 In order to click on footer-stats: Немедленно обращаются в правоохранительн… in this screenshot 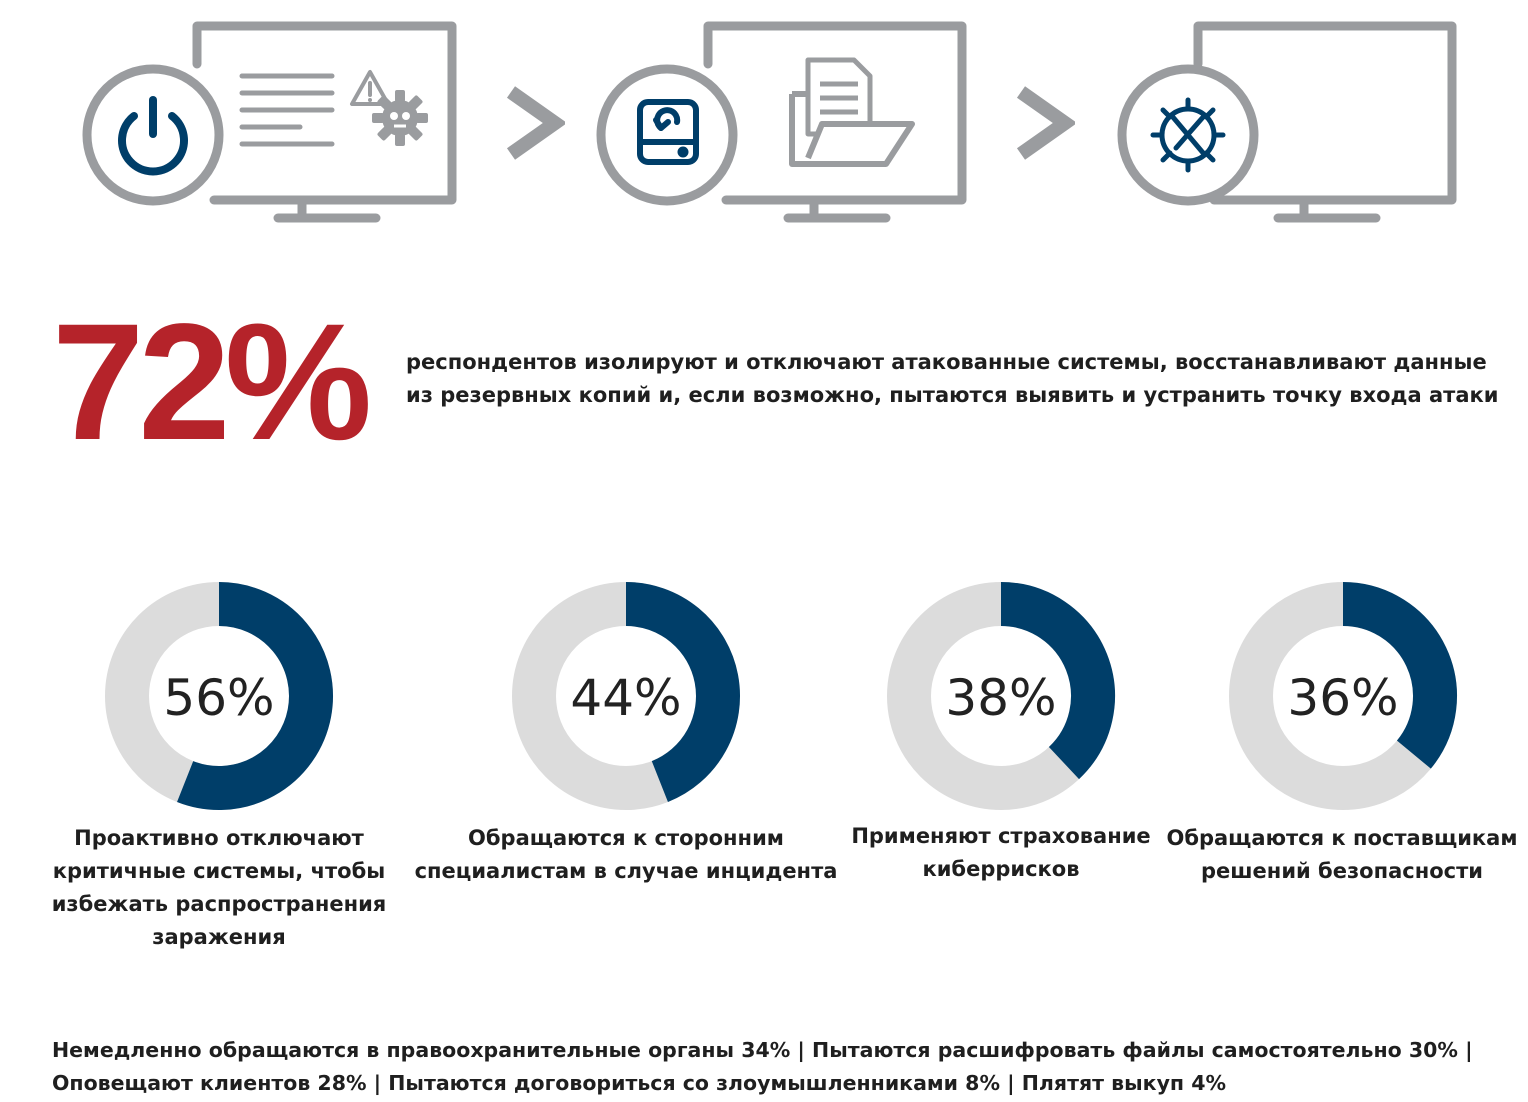, I will do `click(772, 1067)`.